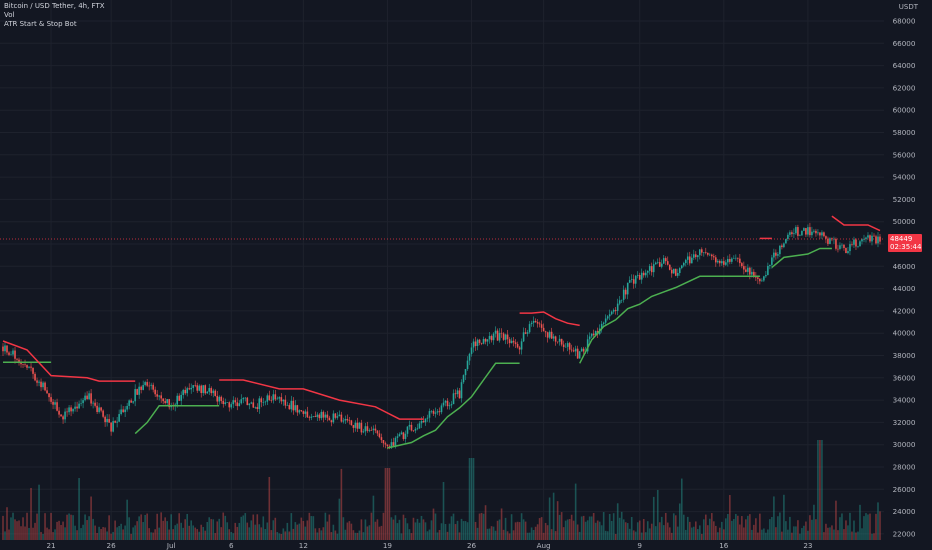 Image resolution: width=932 pixels, height=550 pixels. What do you see at coordinates (429, 545) in the screenshot?
I see `time-axis: 21 26 Jul 6 12 19 26 Aug 9 16 23` at bounding box center [429, 545].